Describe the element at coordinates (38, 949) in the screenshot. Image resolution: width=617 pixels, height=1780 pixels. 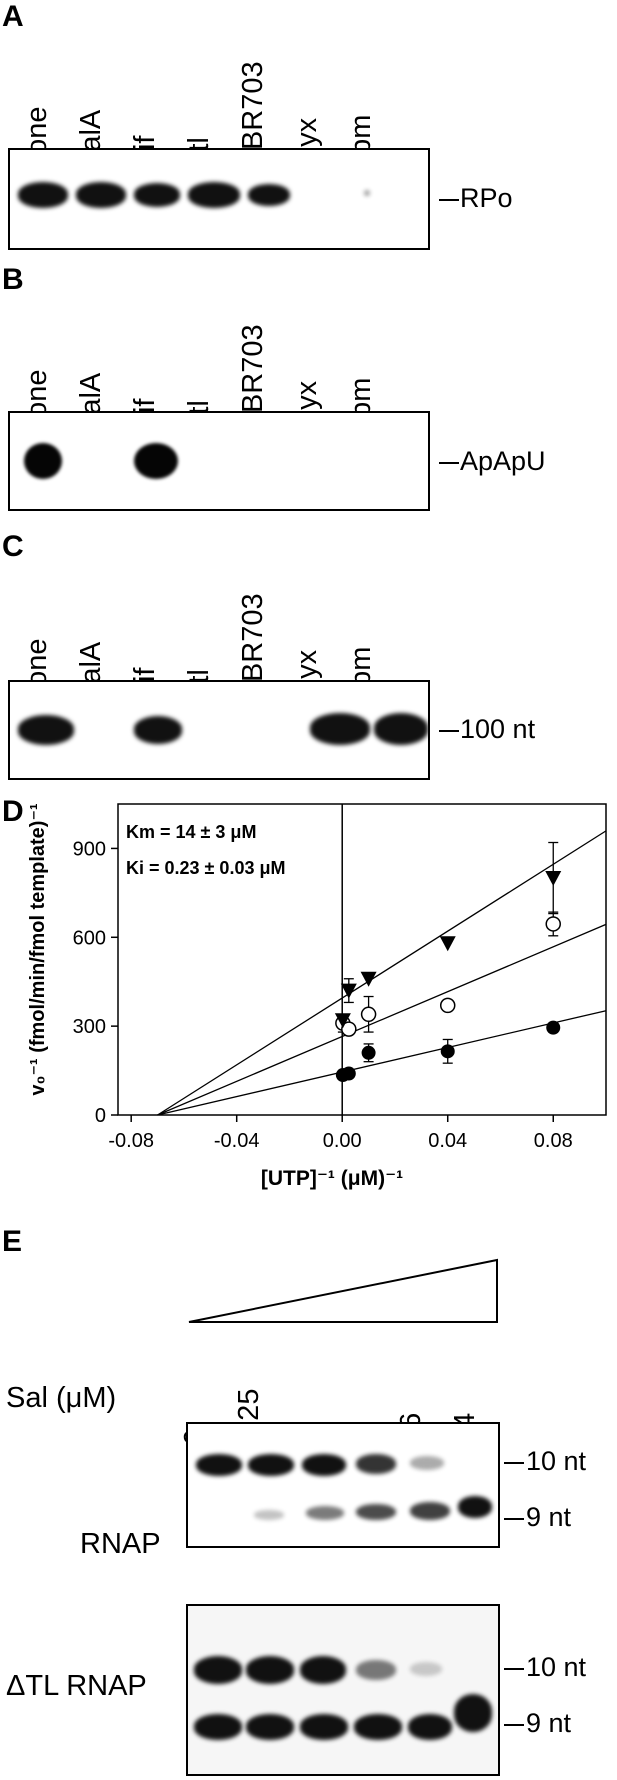
I see `y-axis-label: v₀⁻¹ (fmol/min/fmol template)⁻¹` at that location.